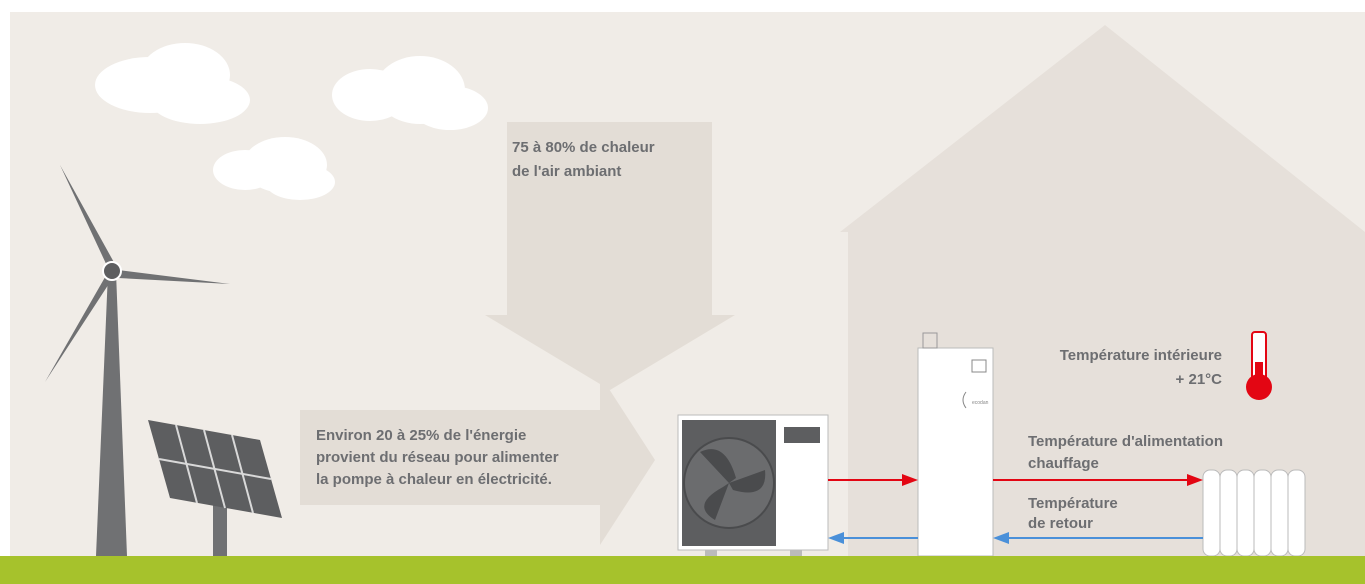 The image size is (1365, 584). I want to click on brand-label: ecodan, so click(980, 403).